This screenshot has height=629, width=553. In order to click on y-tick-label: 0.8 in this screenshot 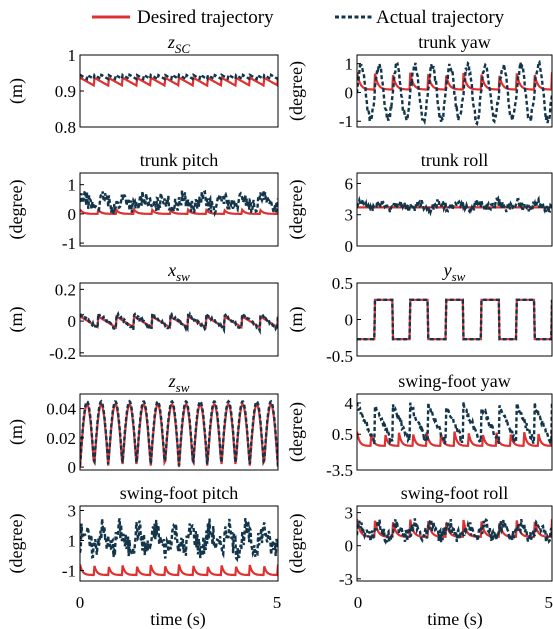, I will do `click(65, 127)`.